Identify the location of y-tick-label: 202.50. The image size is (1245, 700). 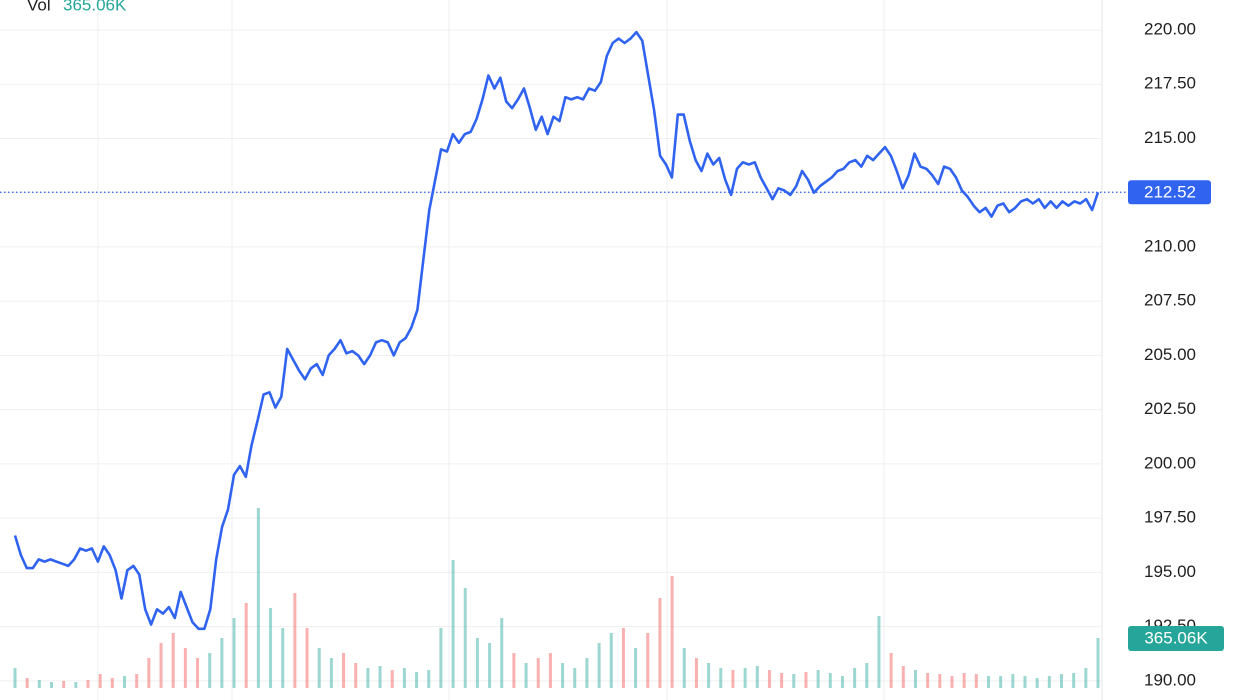
(1170, 408).